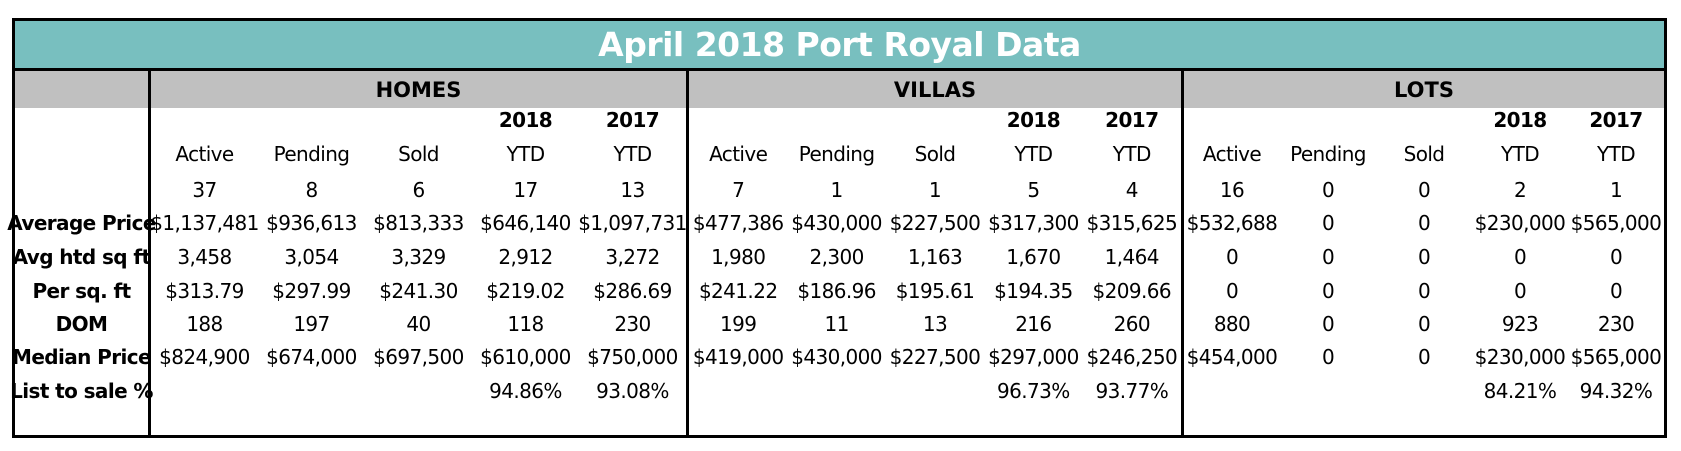  What do you see at coordinates (81, 324) in the screenshot?
I see `row-label: DOM` at bounding box center [81, 324].